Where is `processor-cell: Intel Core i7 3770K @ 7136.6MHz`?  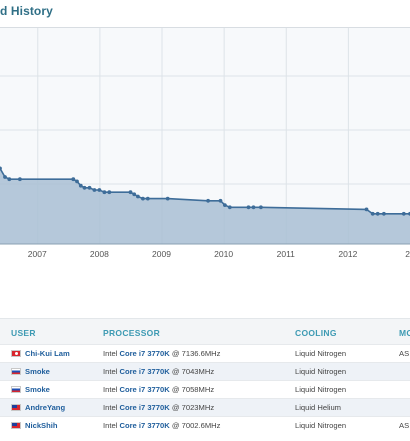 processor-cell: Intel Core i7 3770K @ 7136.6MHz is located at coordinates (161, 353).